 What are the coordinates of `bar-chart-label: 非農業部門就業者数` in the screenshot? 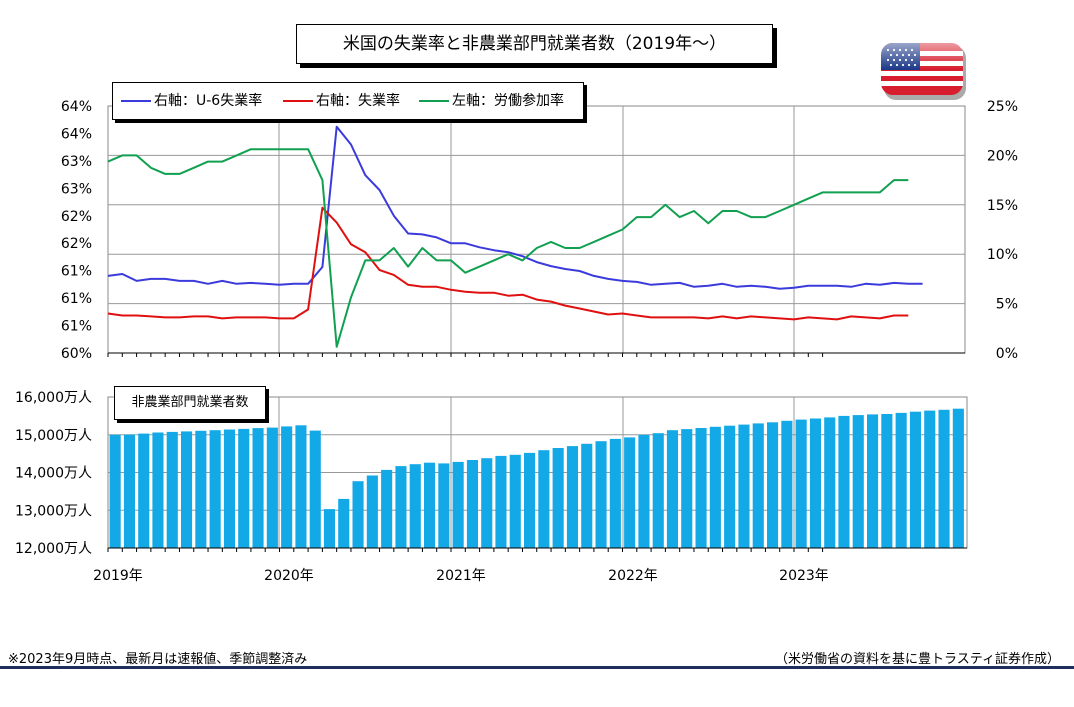 It's located at (190, 403).